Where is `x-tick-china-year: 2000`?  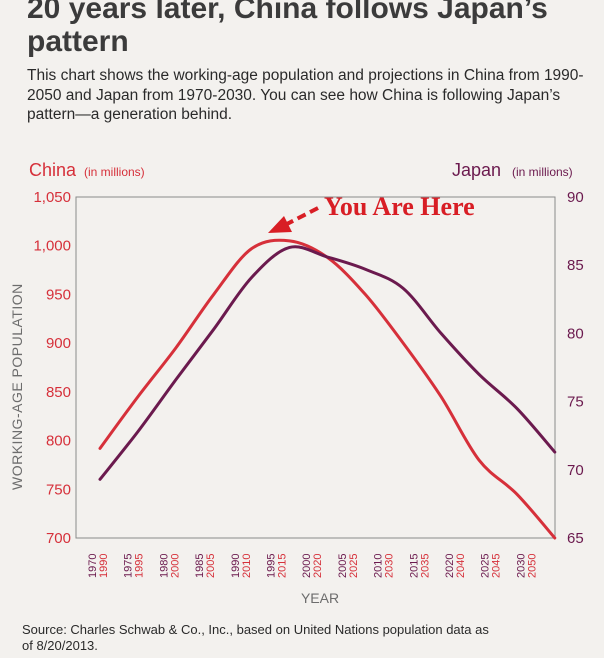
x-tick-china-year: 2000 is located at coordinates (175, 566).